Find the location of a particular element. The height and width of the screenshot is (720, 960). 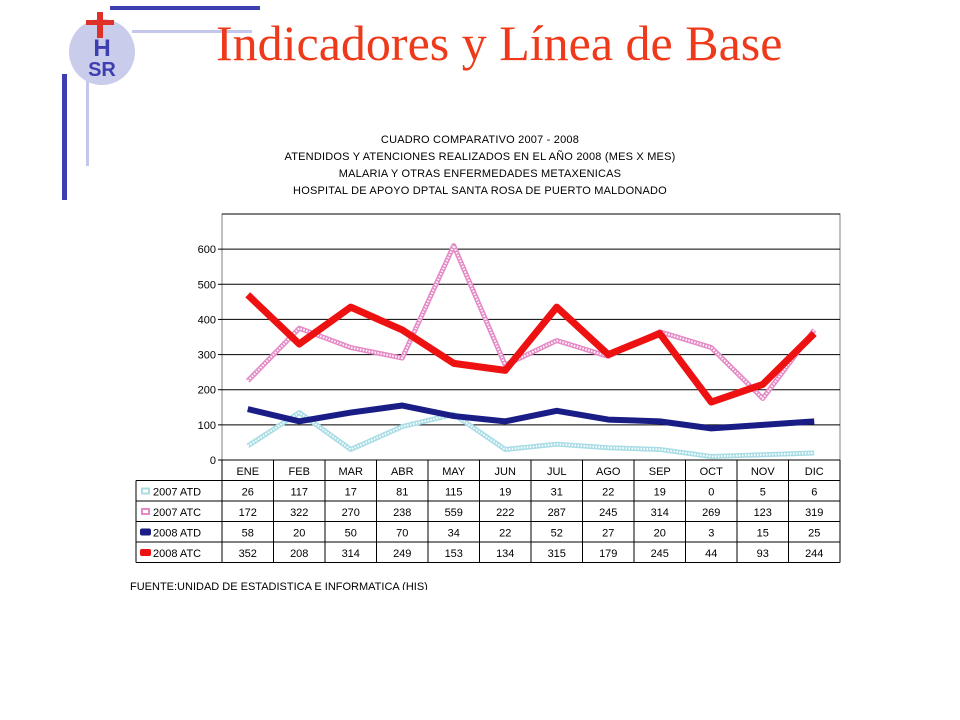

table-value: 52 is located at coordinates (557, 534).